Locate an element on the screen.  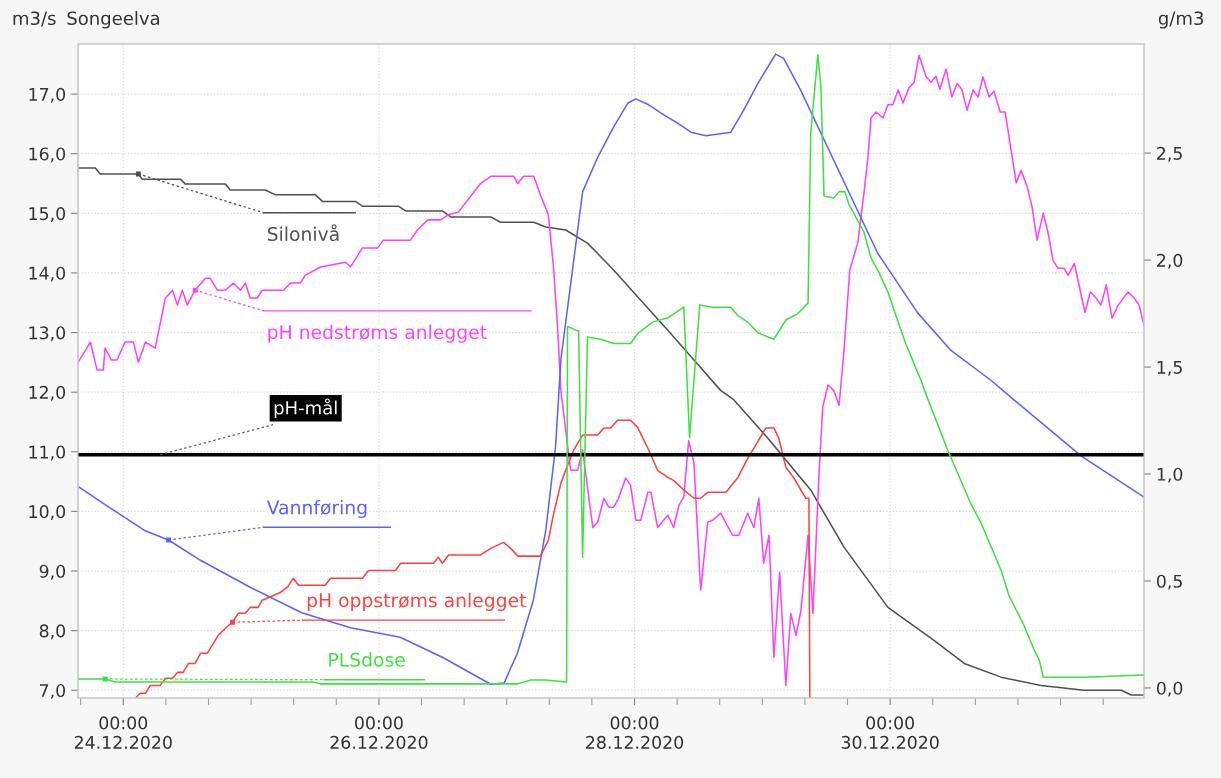
y2-tick-label: 2,0 is located at coordinates (1170, 261).